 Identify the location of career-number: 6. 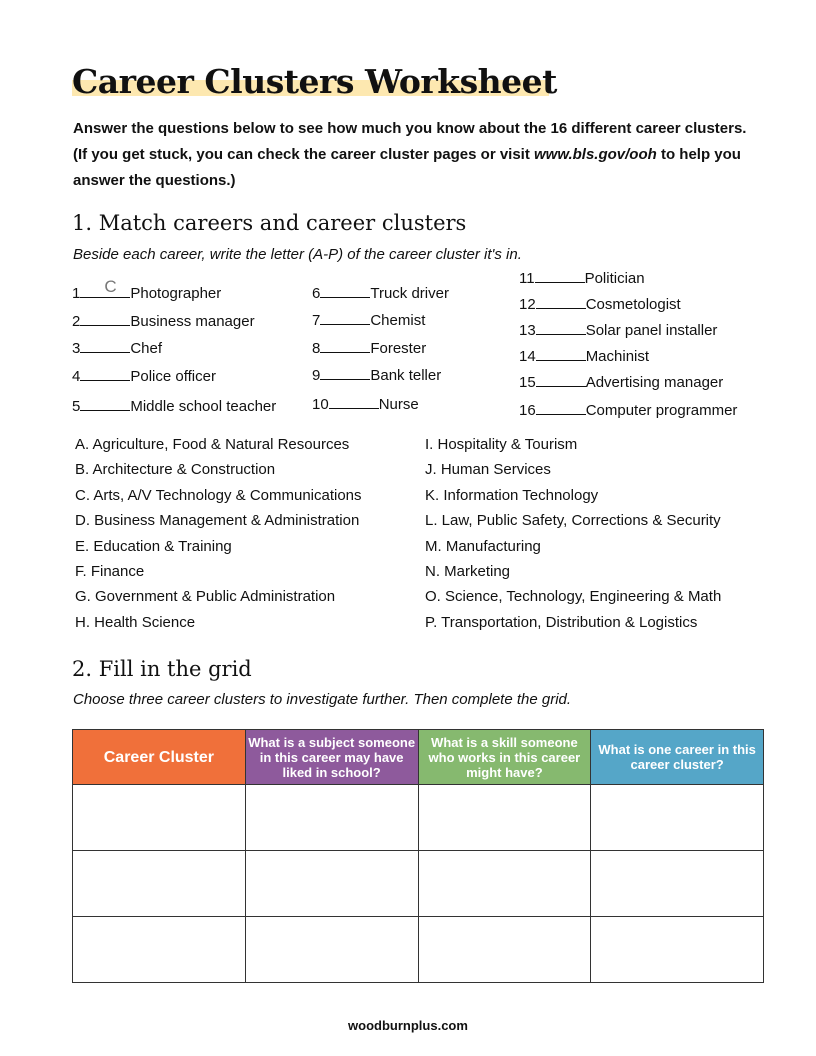
(316, 293).